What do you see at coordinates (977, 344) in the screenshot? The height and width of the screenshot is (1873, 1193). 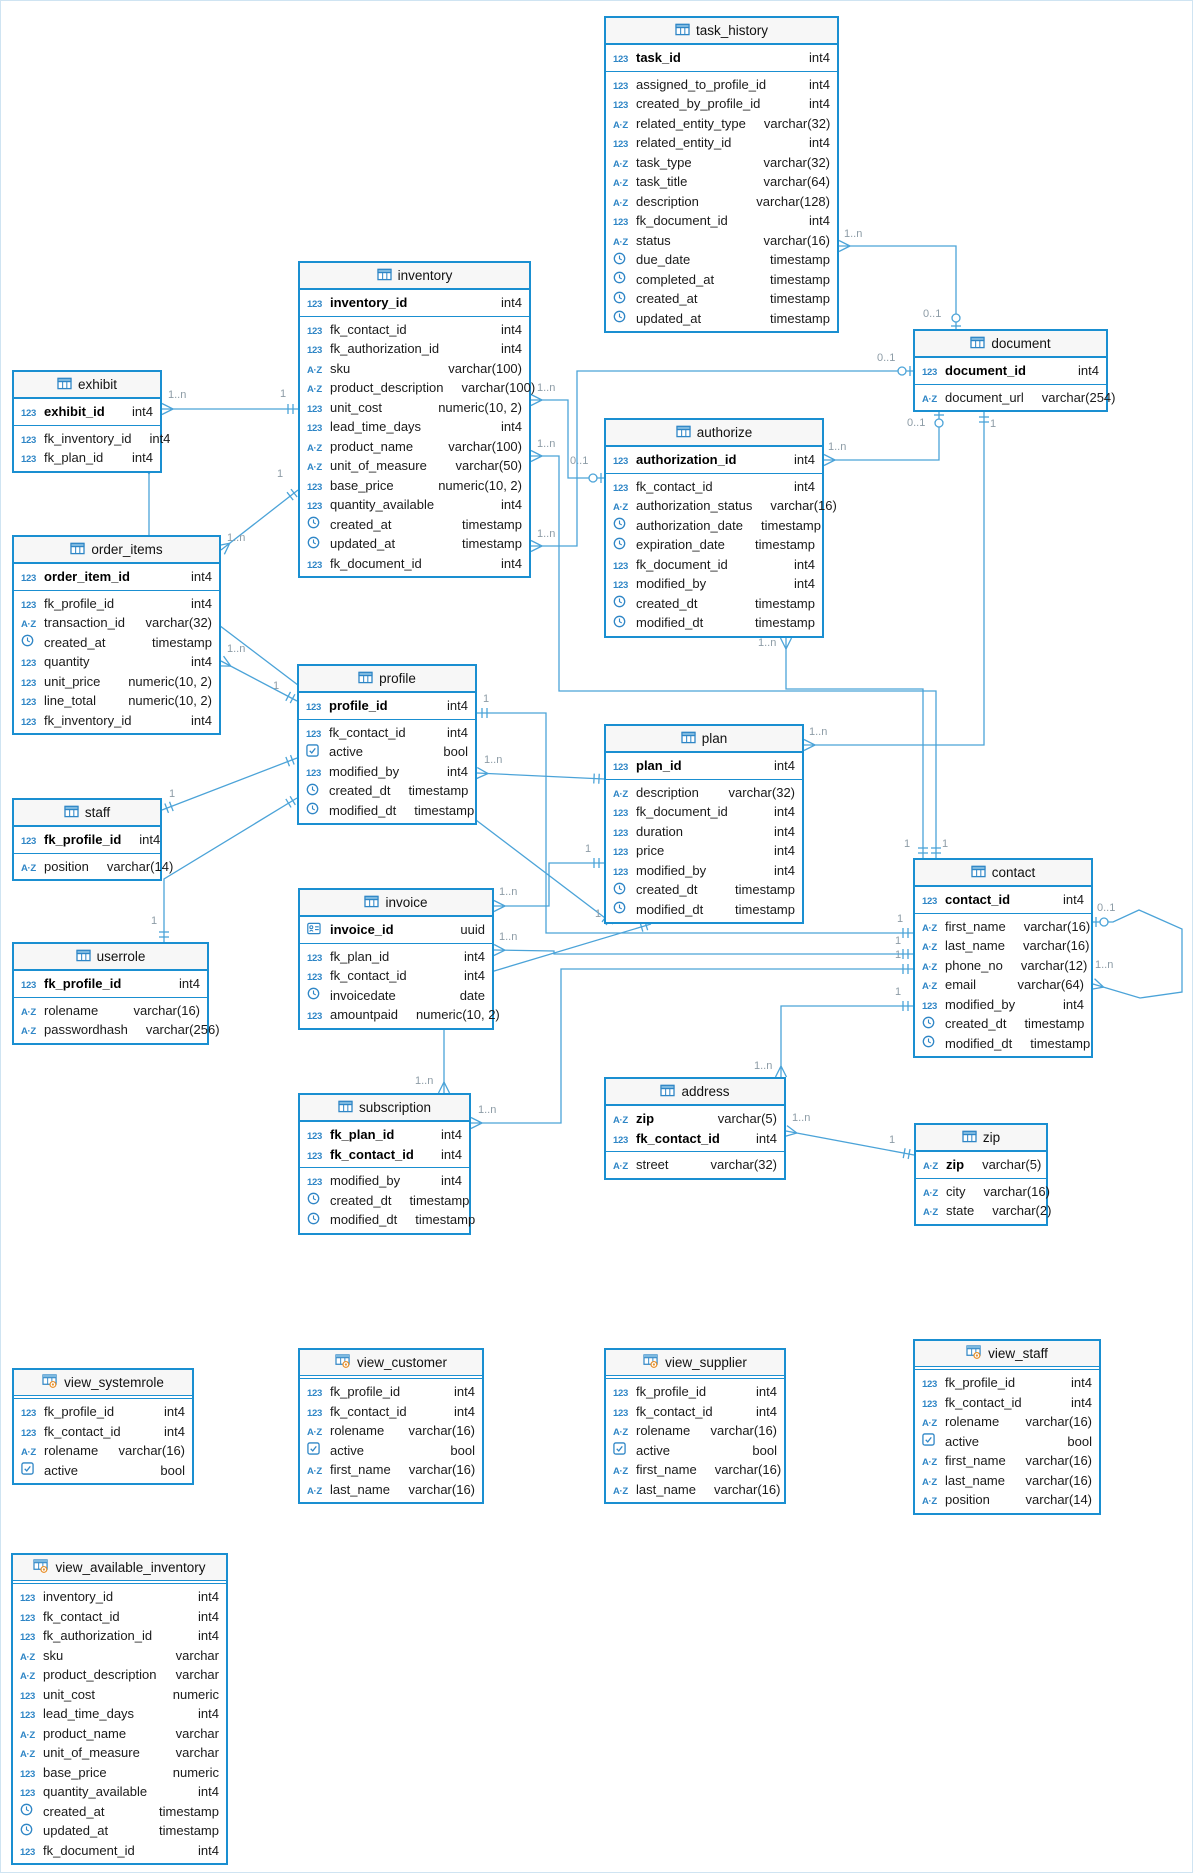 I see `table-icon` at bounding box center [977, 344].